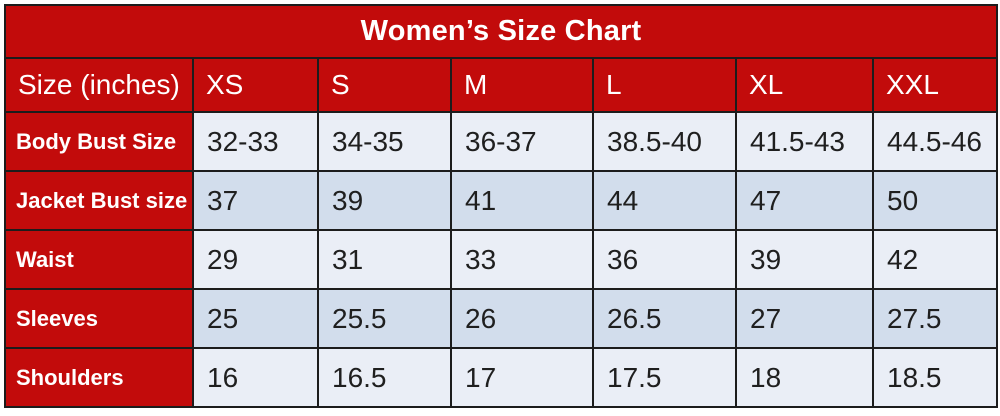 The image size is (1000, 416). What do you see at coordinates (522, 141) in the screenshot?
I see `table-cell: 36-37` at bounding box center [522, 141].